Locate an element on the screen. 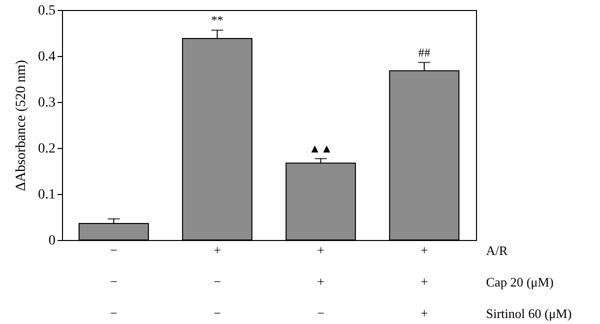  text: A/R is located at coordinates (497, 250).